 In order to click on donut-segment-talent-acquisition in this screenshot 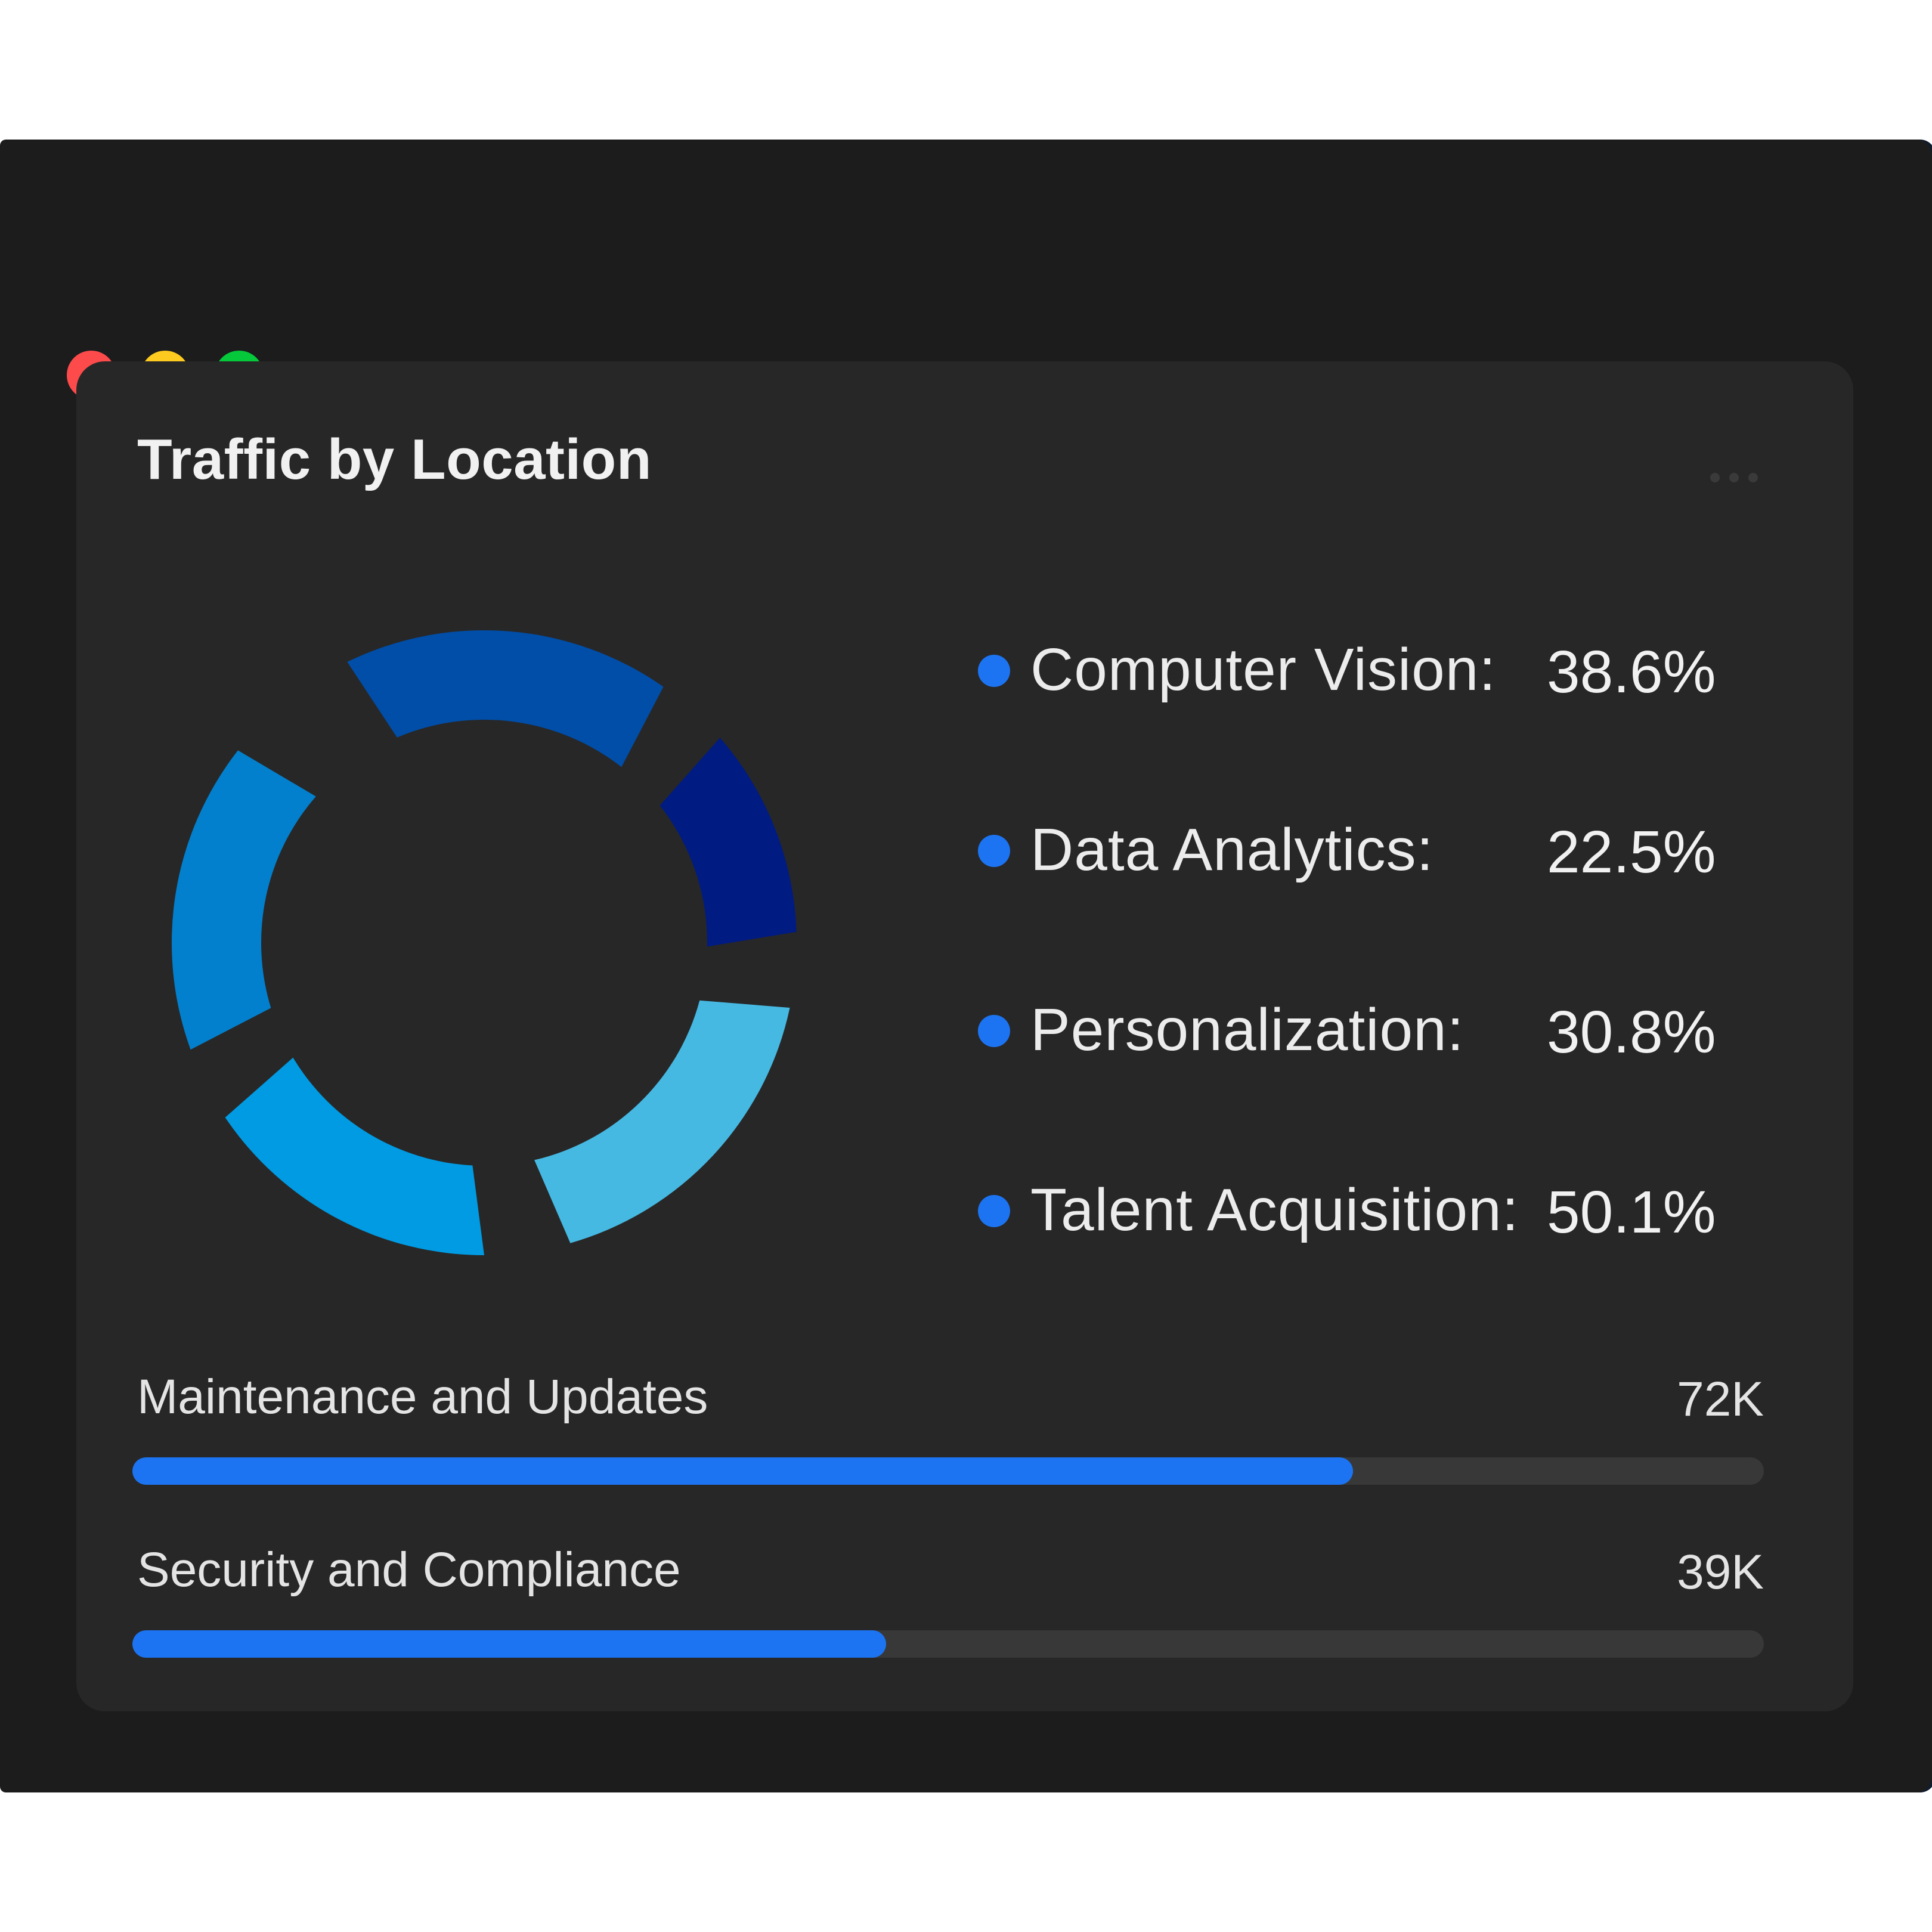, I will do `click(354, 1156)`.